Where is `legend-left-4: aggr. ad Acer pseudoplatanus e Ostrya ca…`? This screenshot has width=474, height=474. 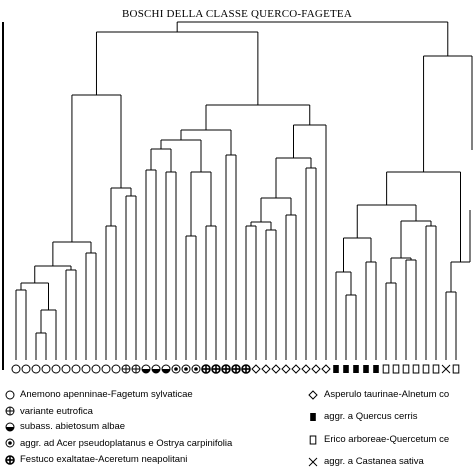 legend-left-4: aggr. ad Acer pseudoplatanus e Ostrya ca… is located at coordinates (126, 443).